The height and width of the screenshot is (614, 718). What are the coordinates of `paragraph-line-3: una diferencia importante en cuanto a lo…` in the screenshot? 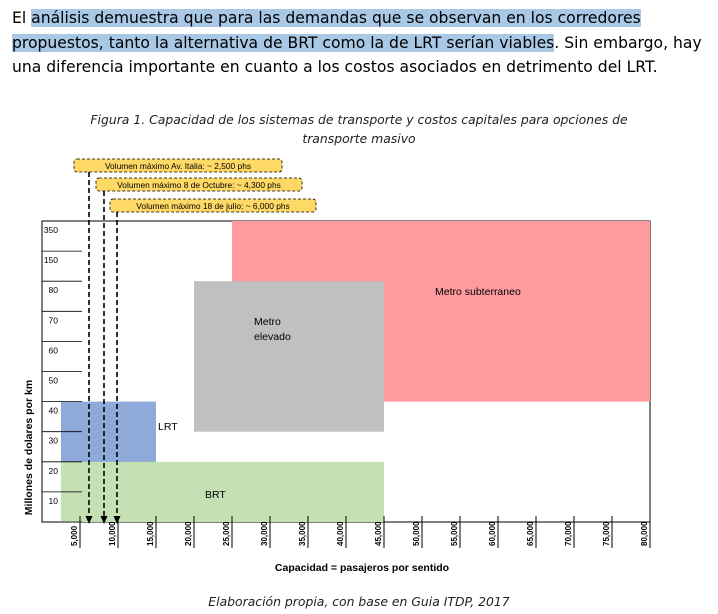 It's located at (335, 67).